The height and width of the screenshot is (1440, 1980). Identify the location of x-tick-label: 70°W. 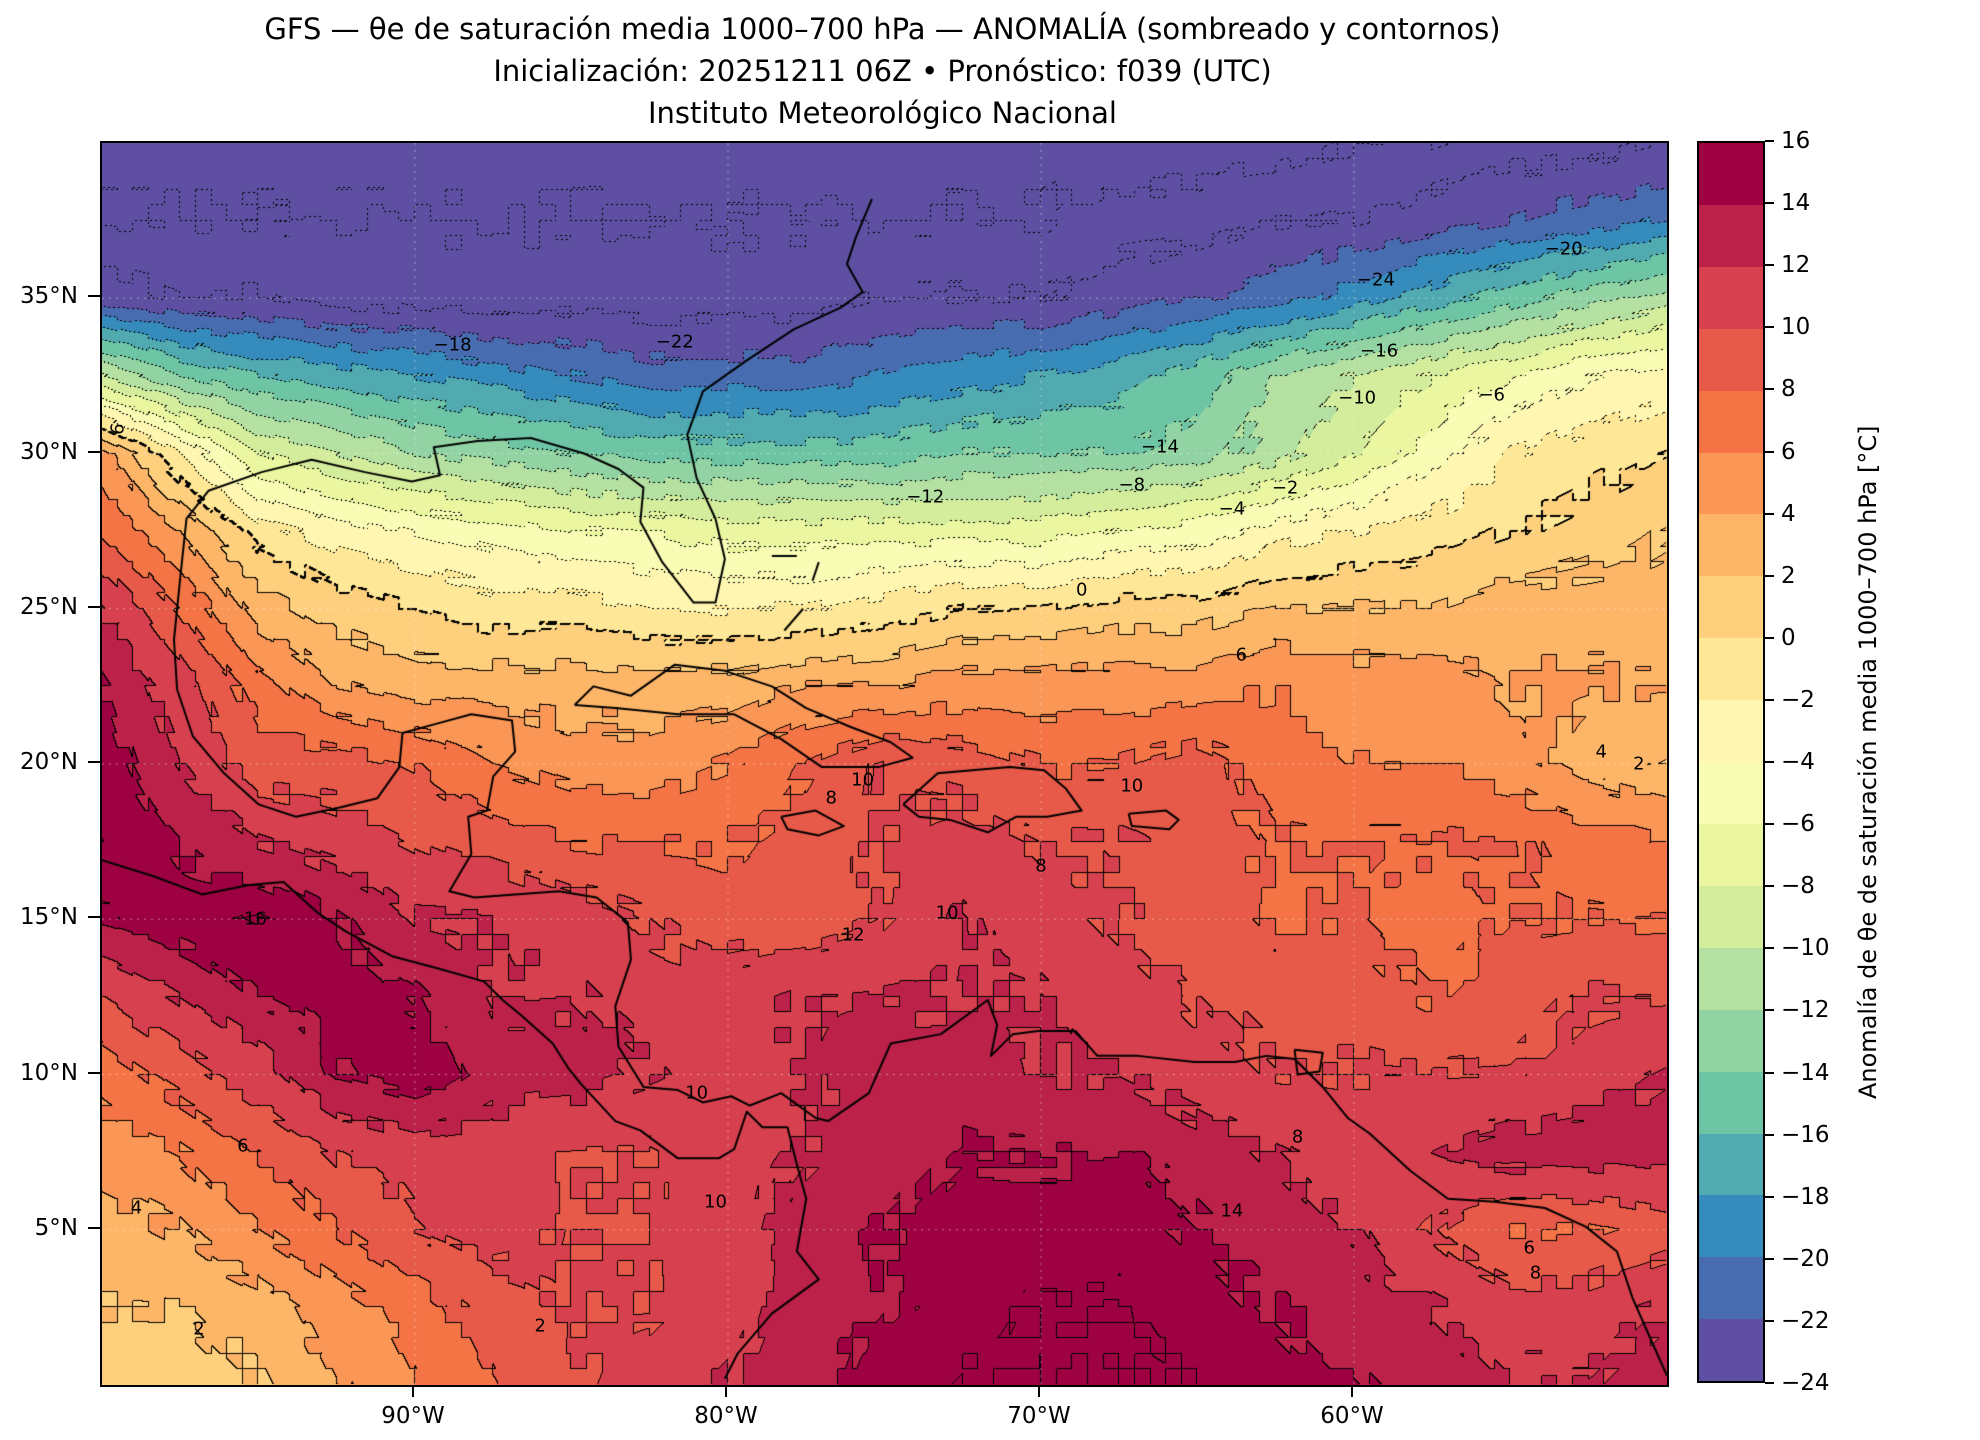
(1039, 1416).